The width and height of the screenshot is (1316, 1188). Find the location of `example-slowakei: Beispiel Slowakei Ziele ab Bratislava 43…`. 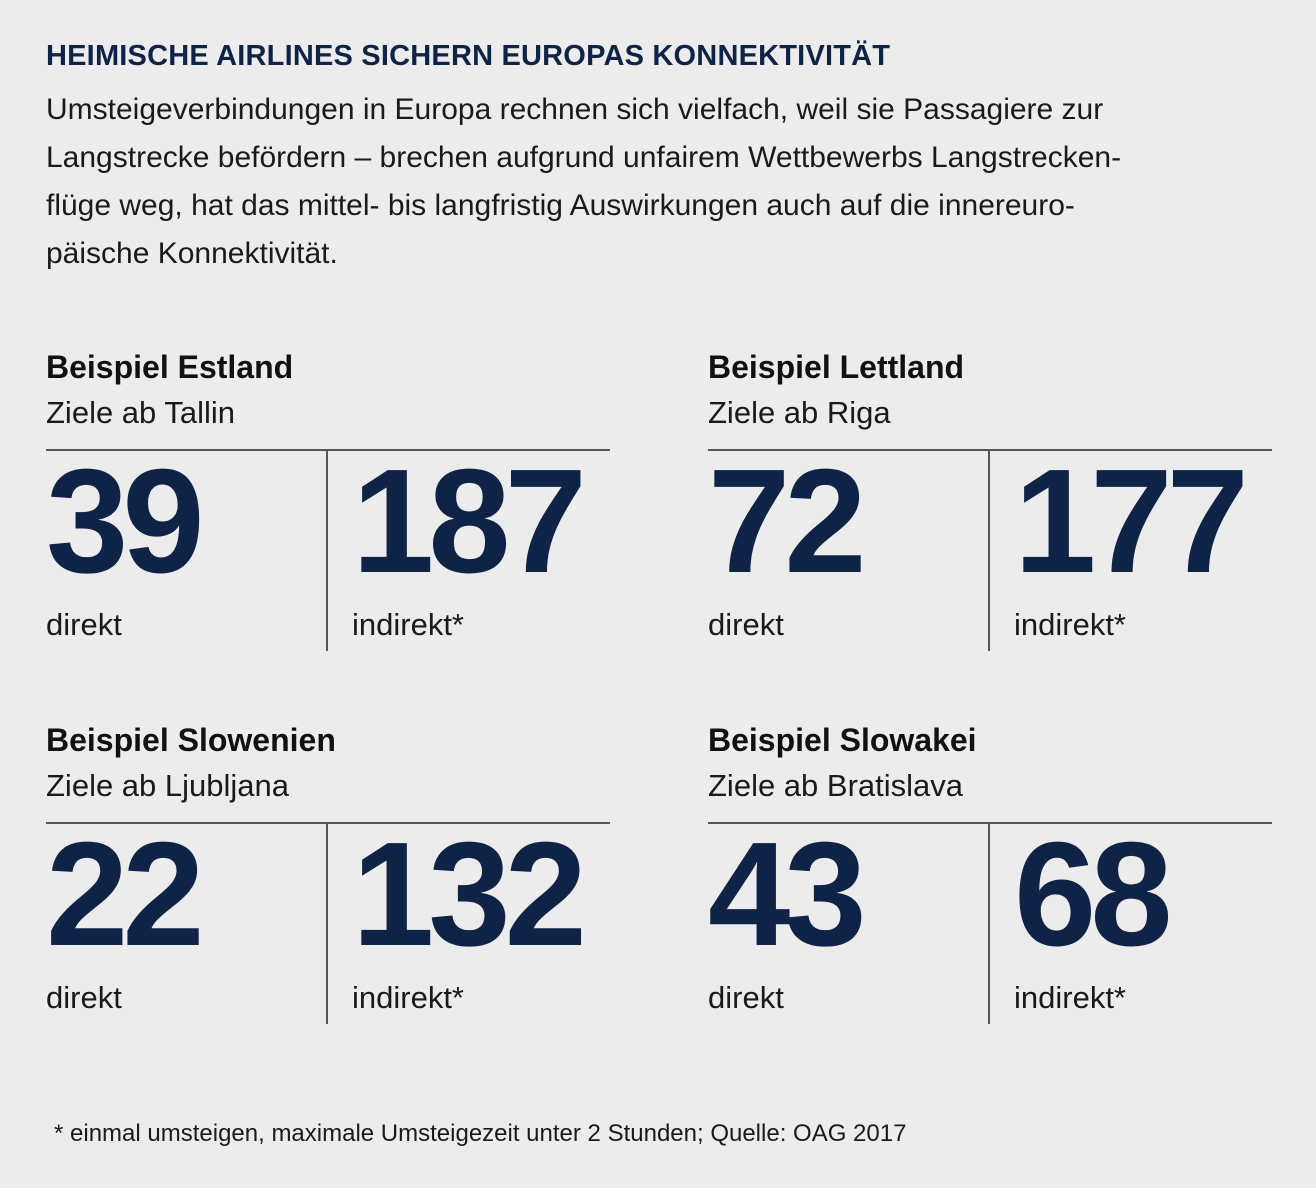

example-slowakei: Beispiel Slowakei Ziele ab Bratislava 43… is located at coordinates (990, 882).